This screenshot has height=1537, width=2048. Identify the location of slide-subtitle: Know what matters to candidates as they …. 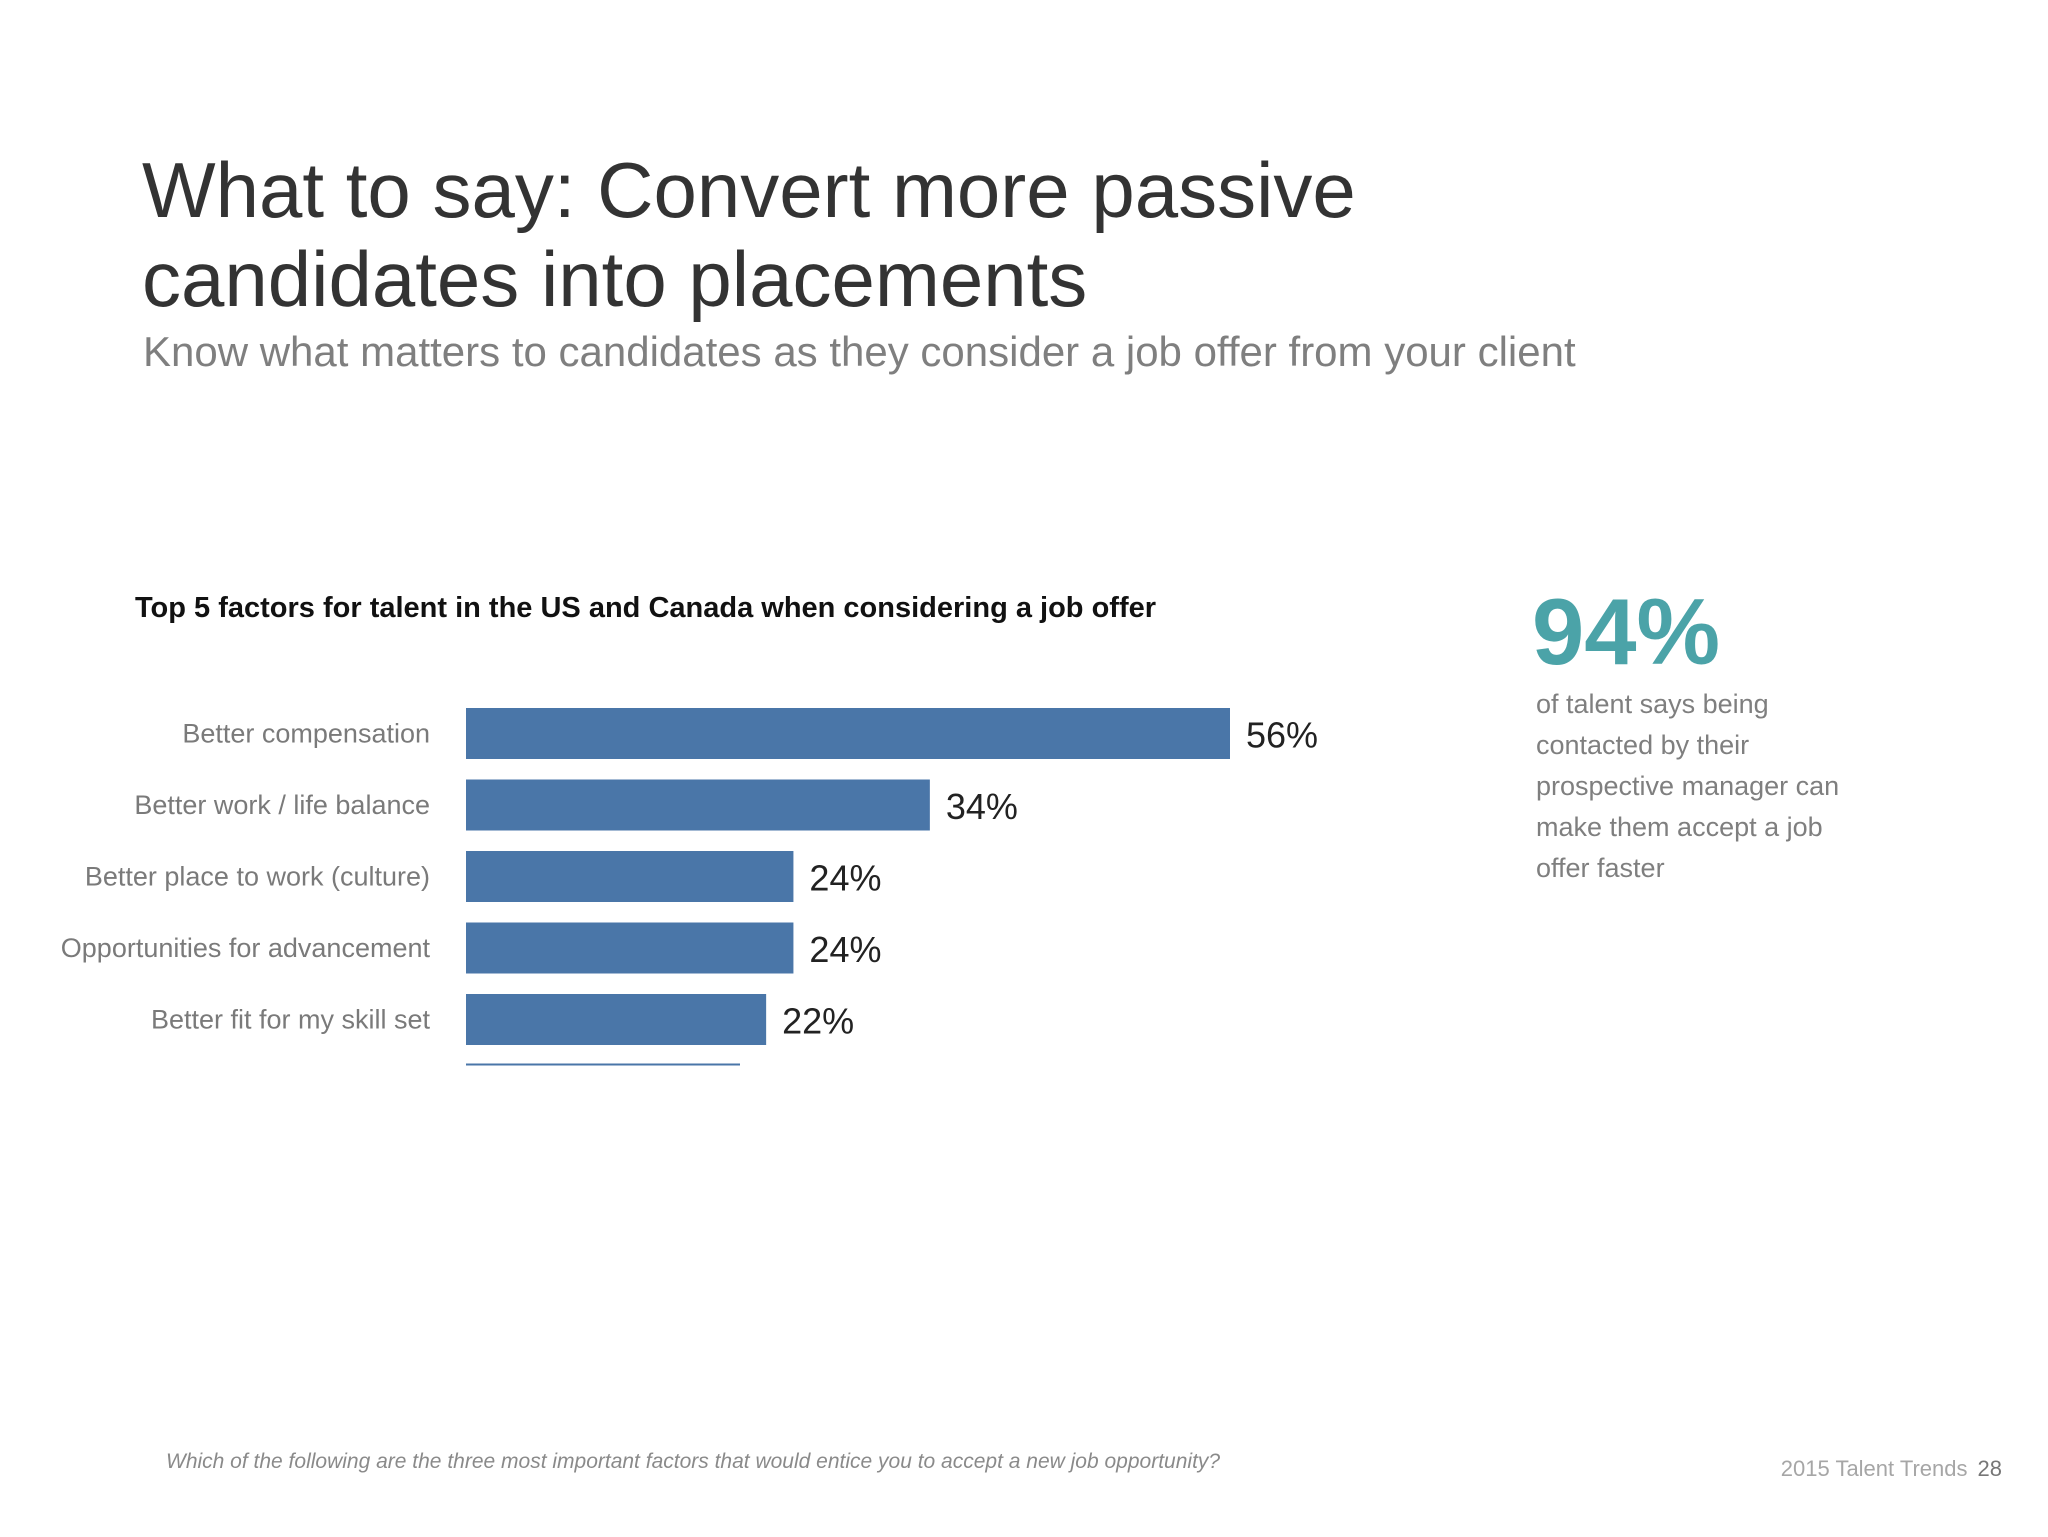
(859, 351).